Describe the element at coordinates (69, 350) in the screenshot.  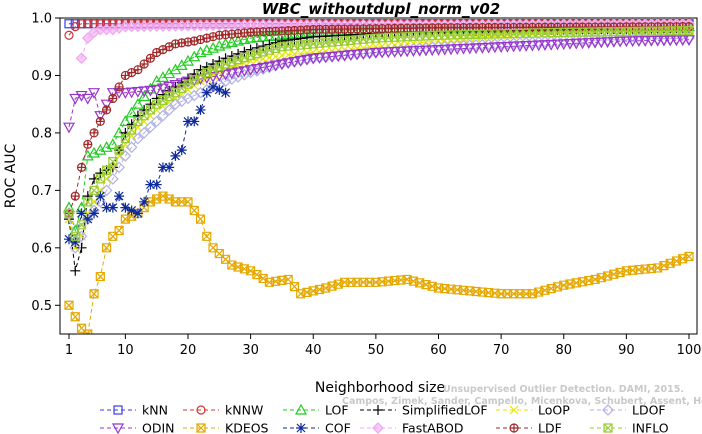
I see `x-tick-label: 1` at that location.